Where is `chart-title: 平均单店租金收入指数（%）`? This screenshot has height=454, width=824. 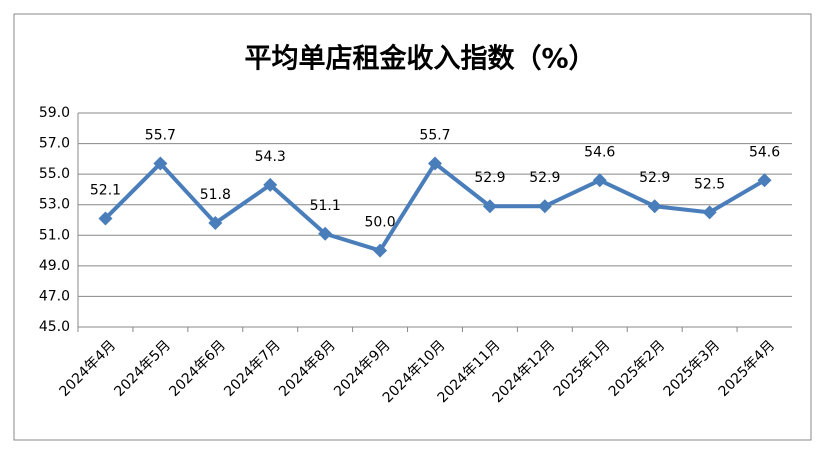
chart-title: 平均单店租金收入指数（%） is located at coordinates (419, 59).